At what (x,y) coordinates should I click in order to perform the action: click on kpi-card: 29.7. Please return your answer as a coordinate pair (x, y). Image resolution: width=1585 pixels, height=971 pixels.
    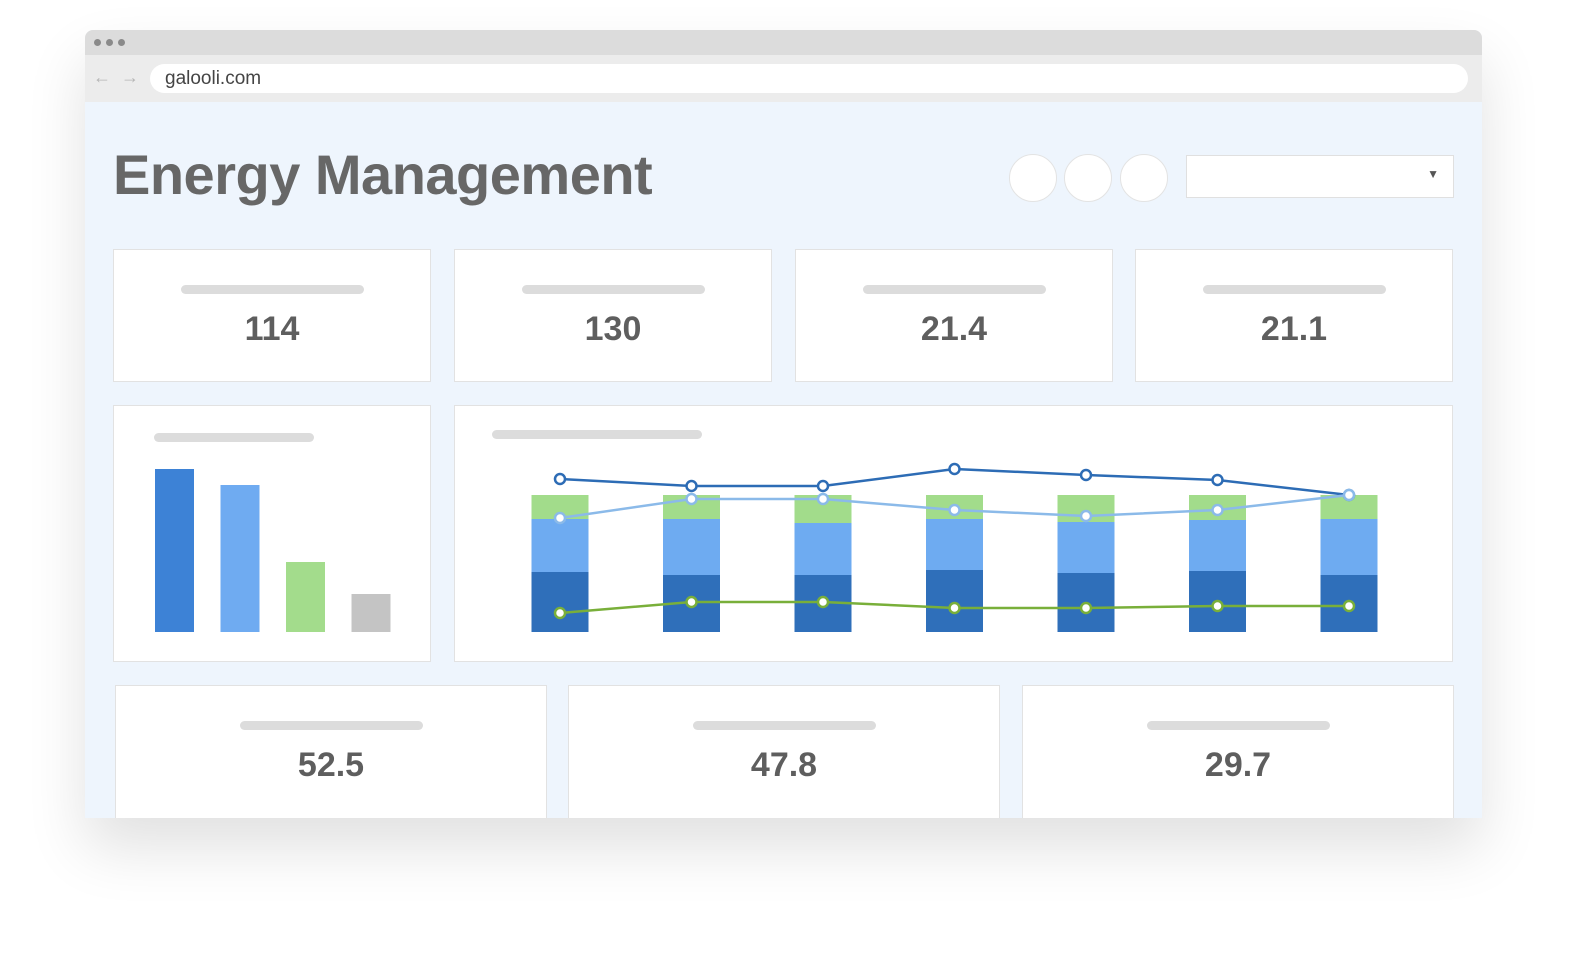
    Looking at the image, I should click on (1238, 751).